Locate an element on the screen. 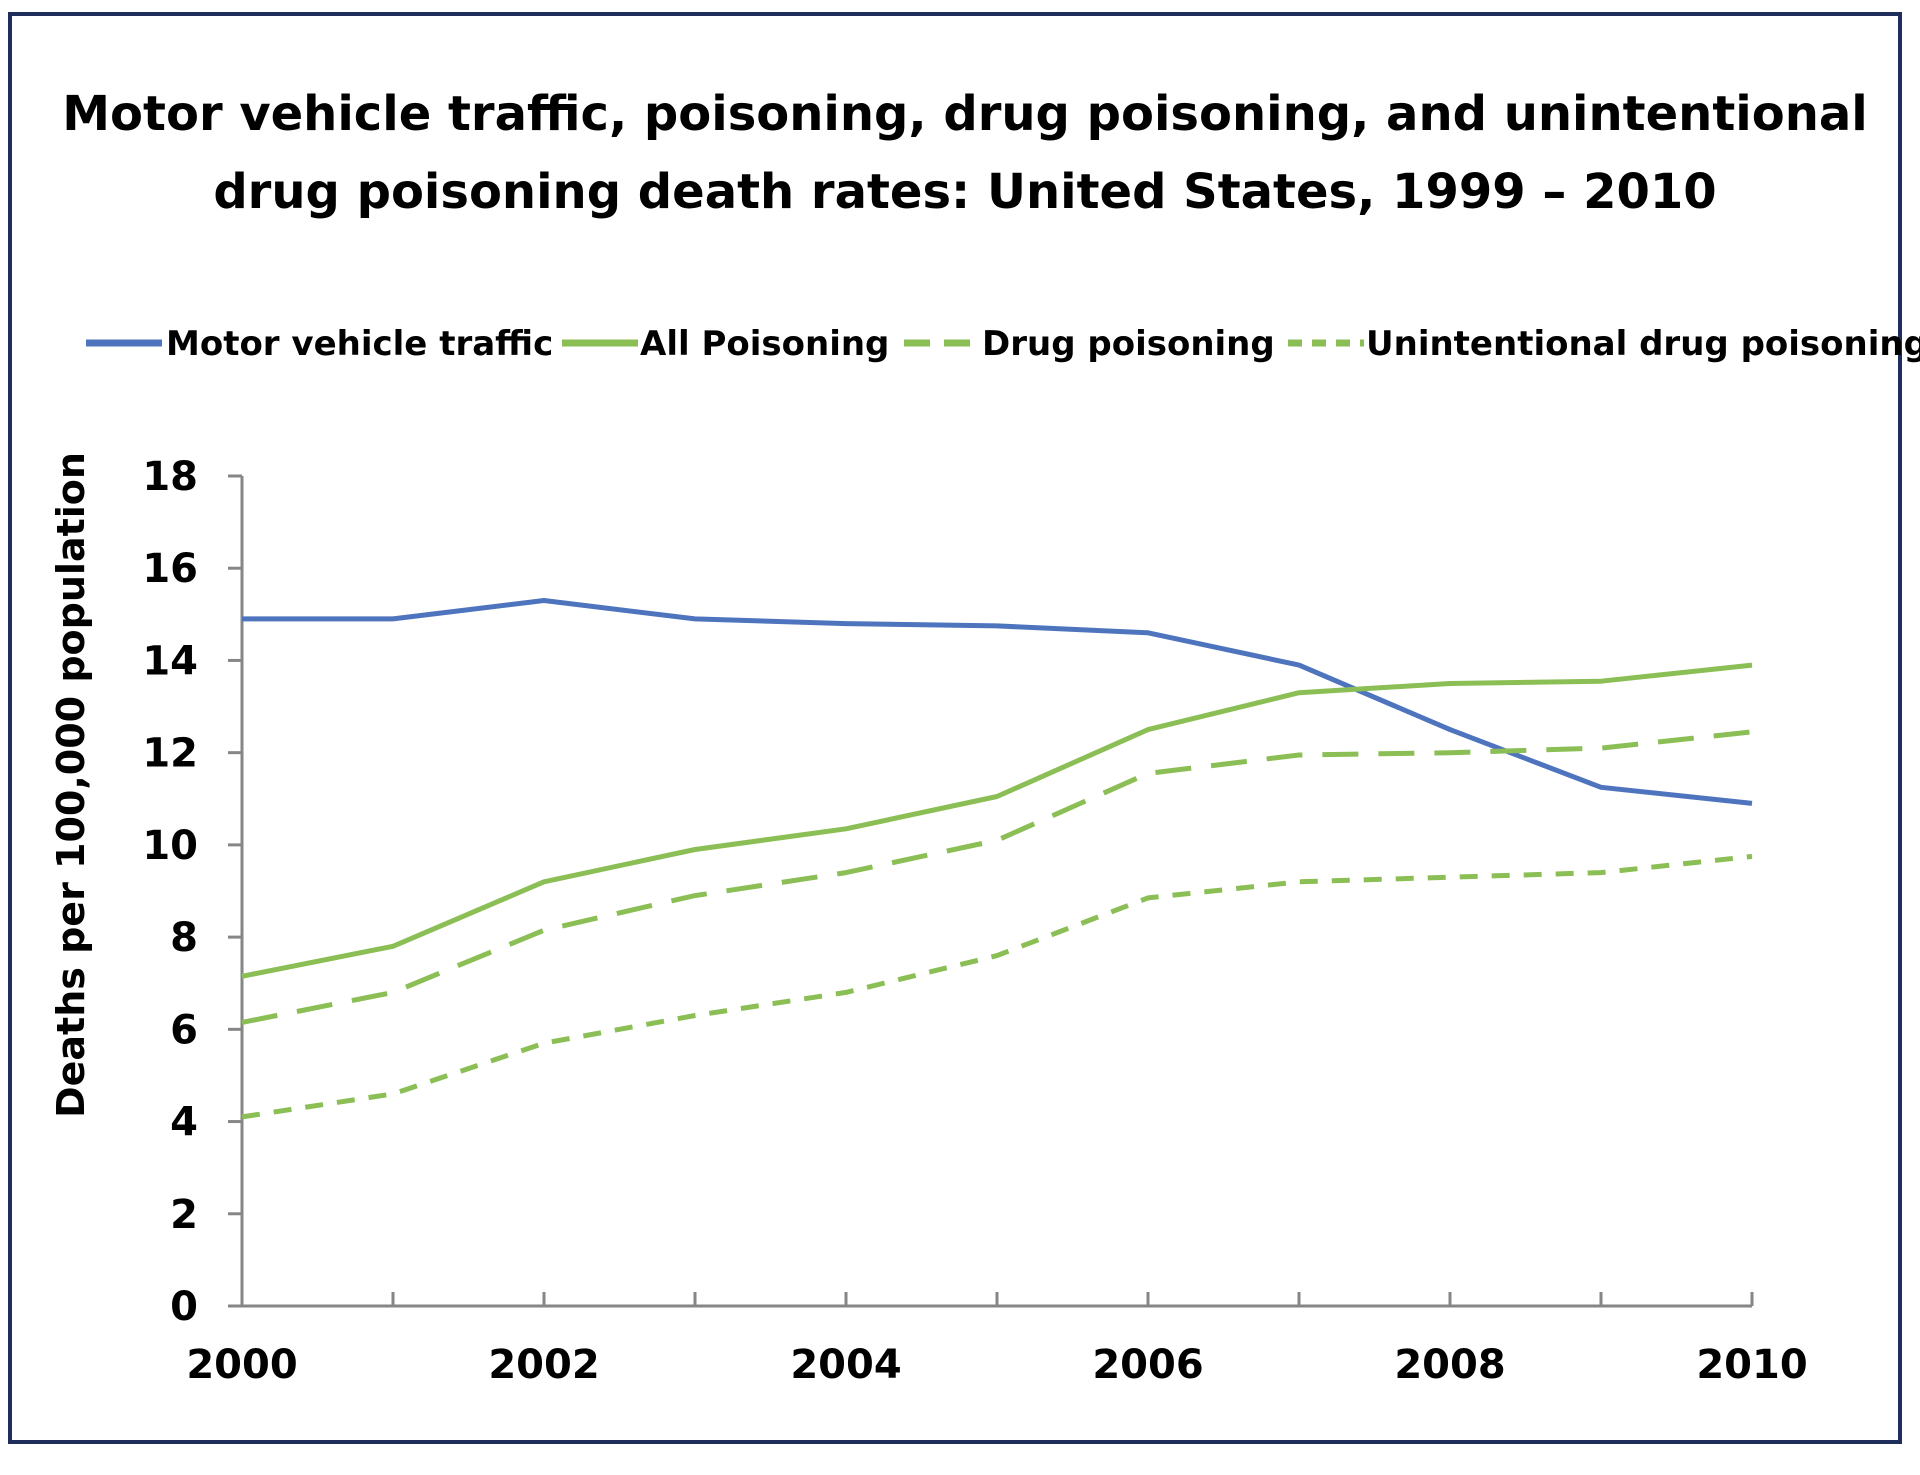 The height and width of the screenshot is (1475, 1920). x-tick-label: 2006 is located at coordinates (1147, 1365).